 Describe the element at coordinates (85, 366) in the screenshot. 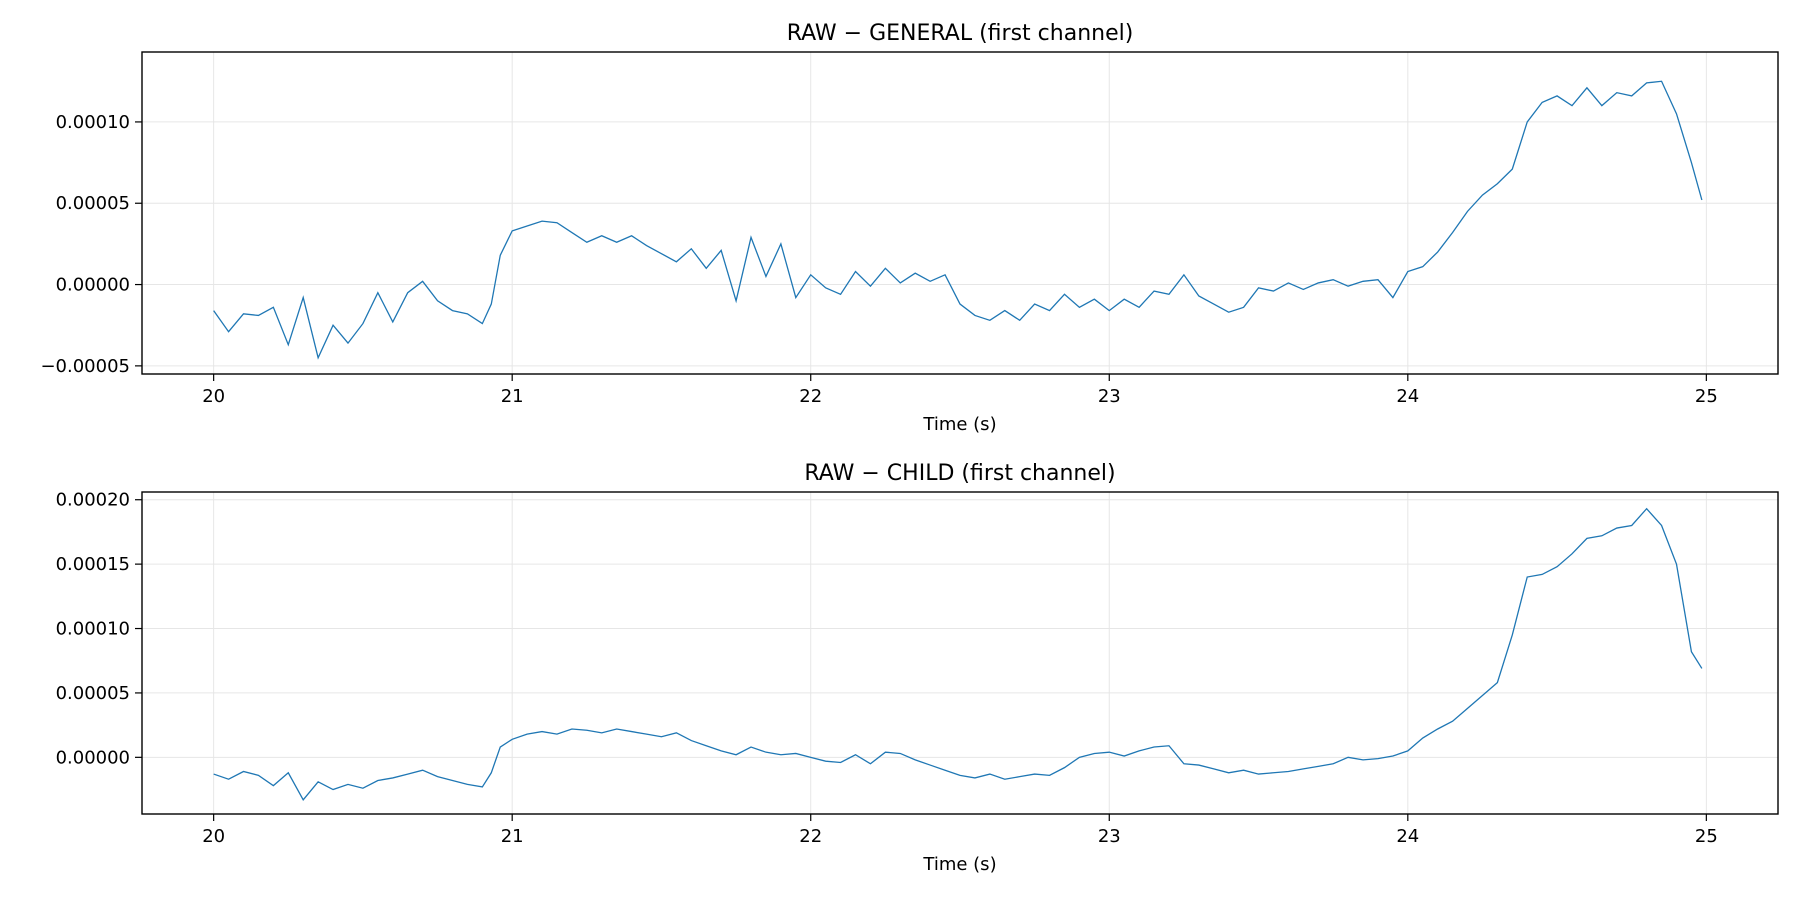

I see `y-tick-label: −0.00005` at that location.